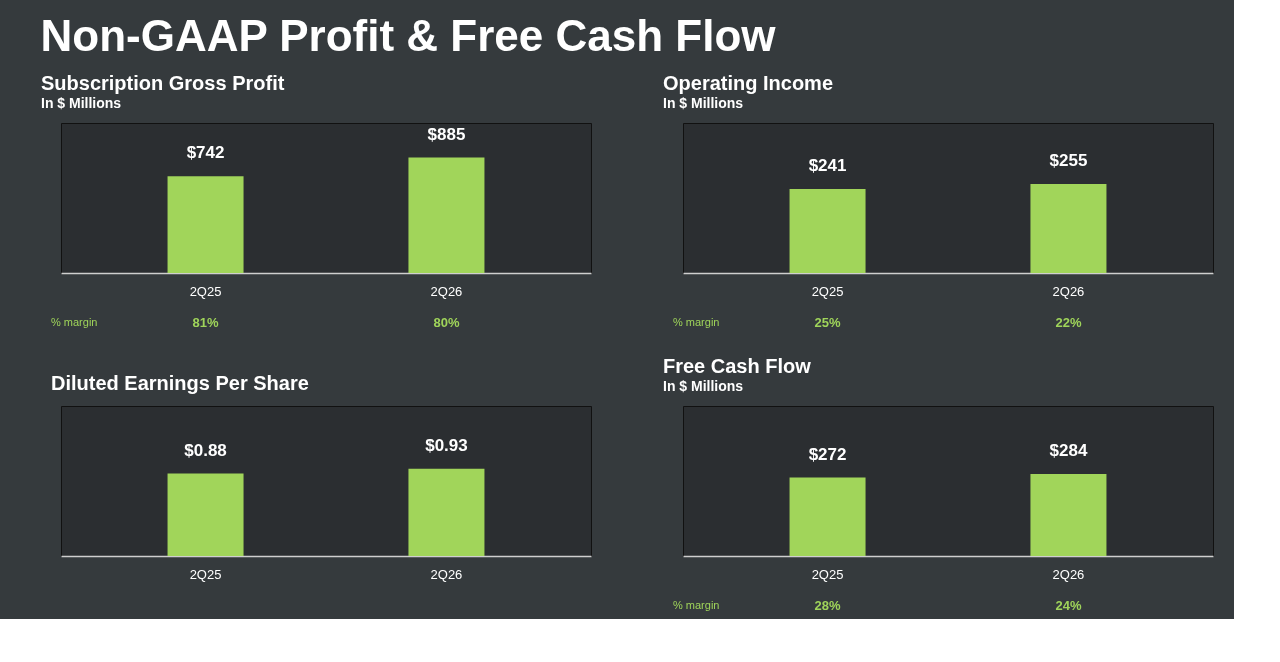  What do you see at coordinates (180, 383) in the screenshot?
I see `chart-title: Diluted Earnings Per Share` at bounding box center [180, 383].